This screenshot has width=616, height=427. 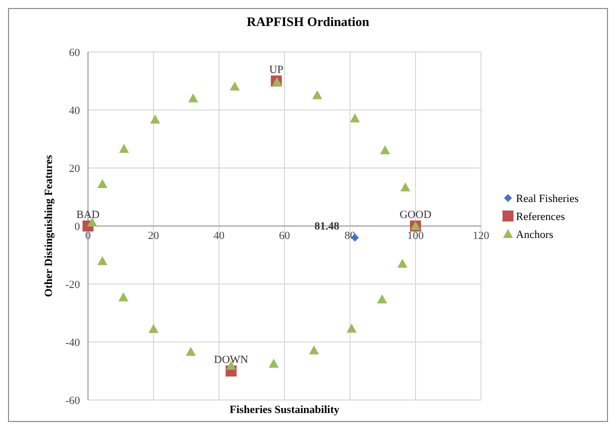 What do you see at coordinates (540, 217) in the screenshot?
I see `legend-label: References` at bounding box center [540, 217].